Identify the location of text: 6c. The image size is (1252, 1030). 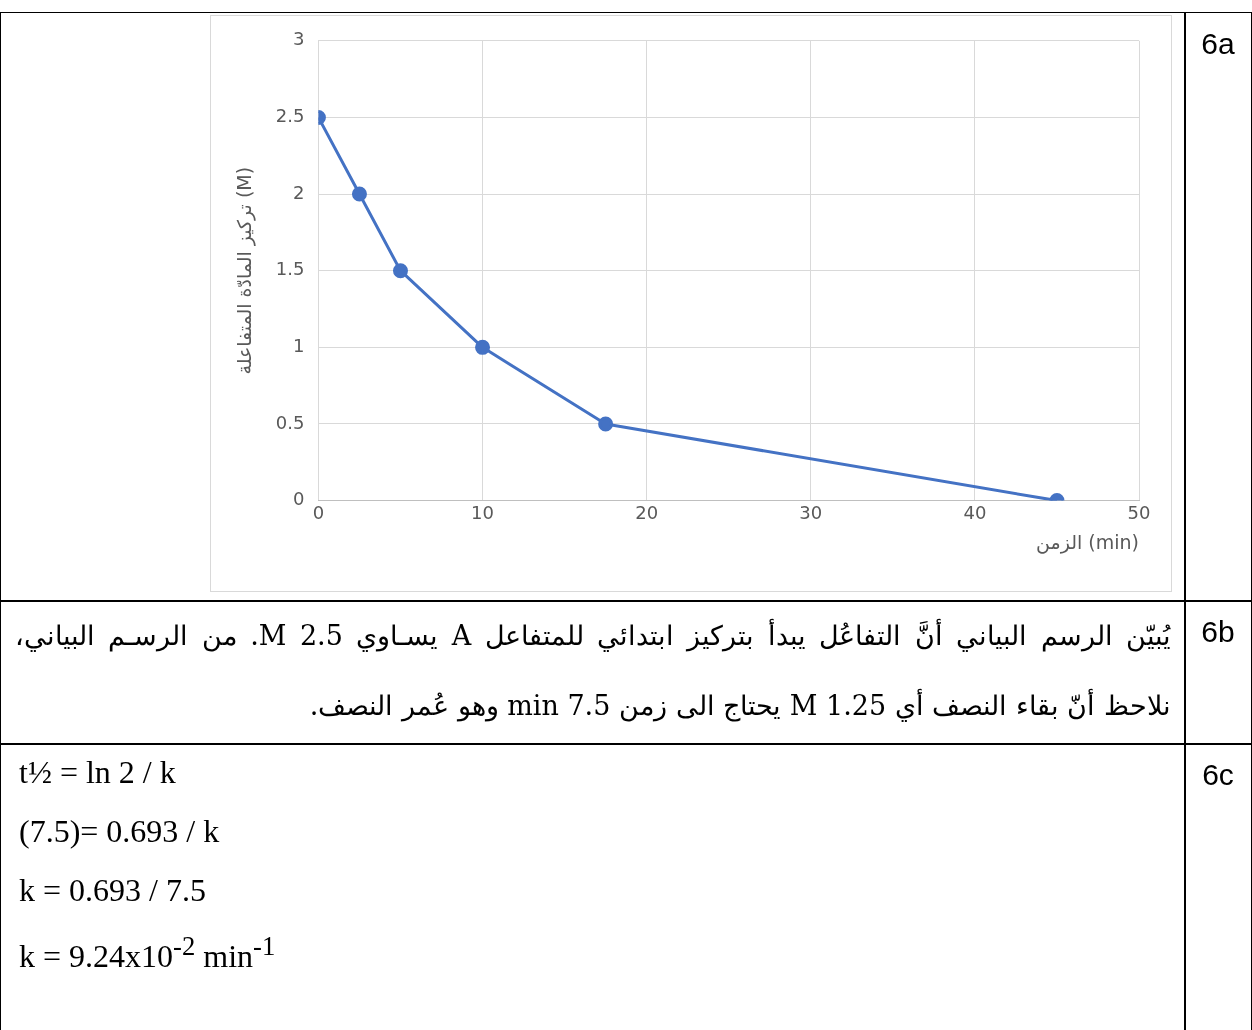
(1218, 886).